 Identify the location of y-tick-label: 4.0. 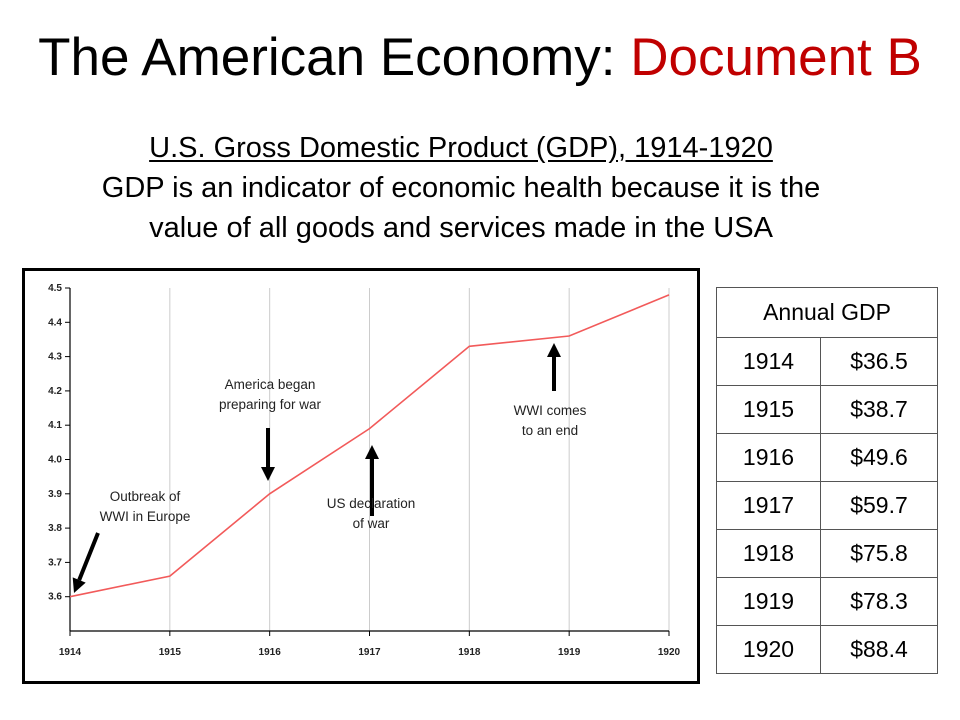
(55, 460).